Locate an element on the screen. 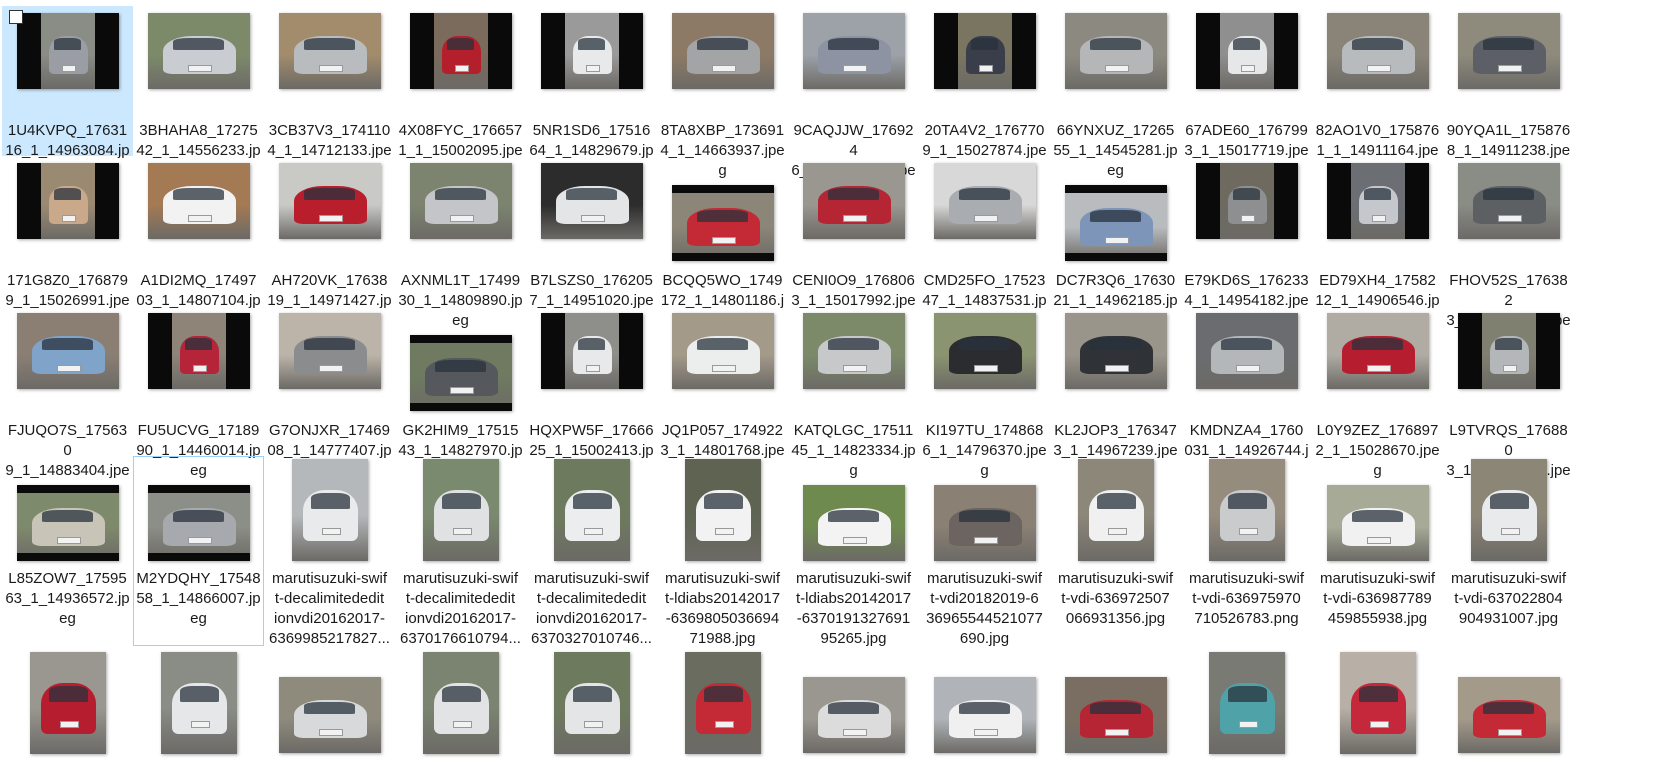  file-item: L0Y9ZEZ_176897 2_1_15028670.jpe g is located at coordinates (1377, 392).